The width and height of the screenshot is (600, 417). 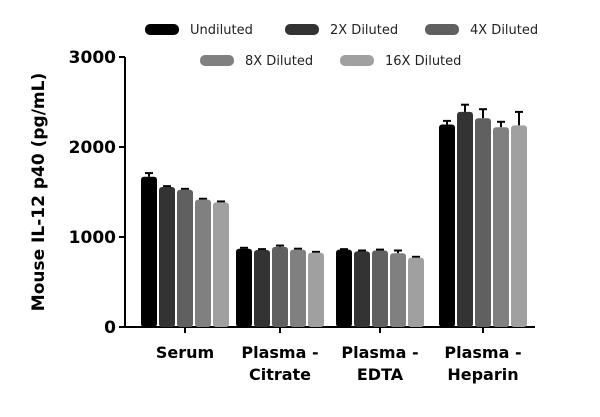 I want to click on y-tick-label: 2000, so click(x=92, y=148).